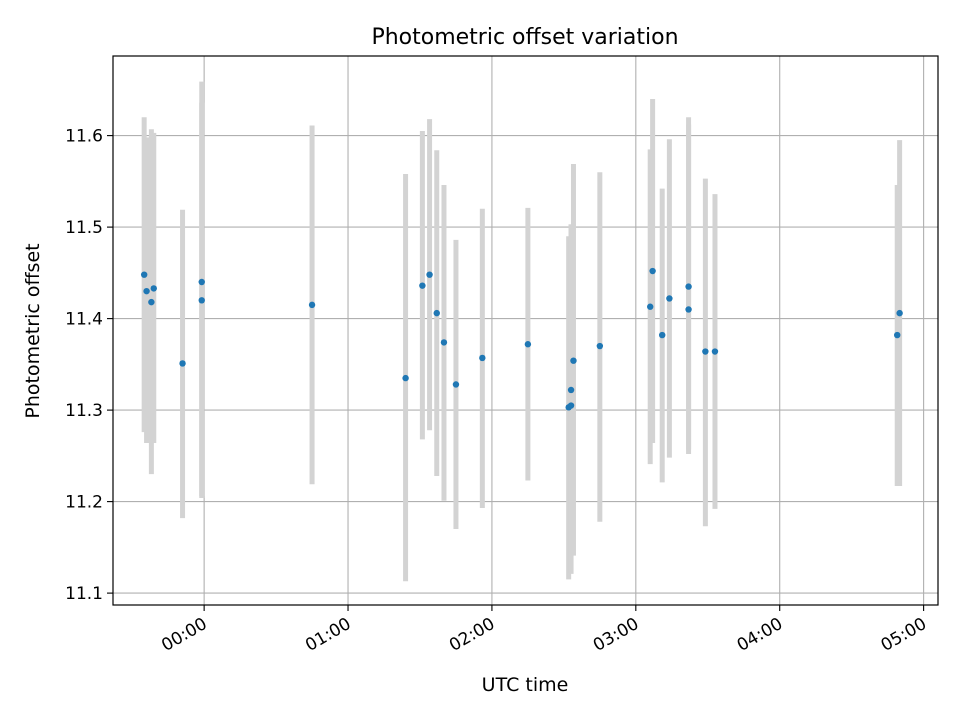  Describe the element at coordinates (84, 411) in the screenshot. I see `y-tick-label: 11.3` at that location.